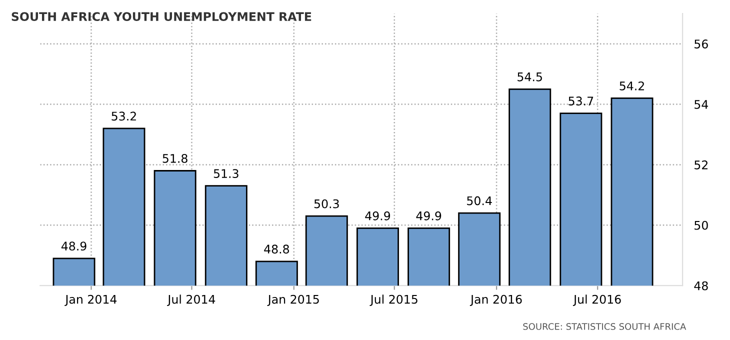 This screenshot has width=730, height=340. I want to click on x-tick-label: Jan 2014, so click(90, 300).